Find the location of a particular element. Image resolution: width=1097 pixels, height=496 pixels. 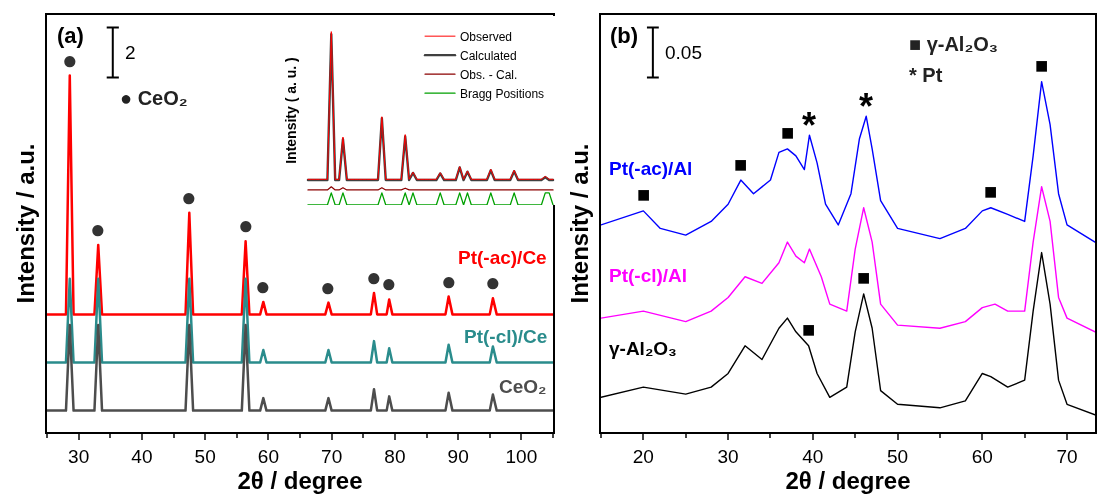

annotation: * Pt is located at coordinates (926, 75).